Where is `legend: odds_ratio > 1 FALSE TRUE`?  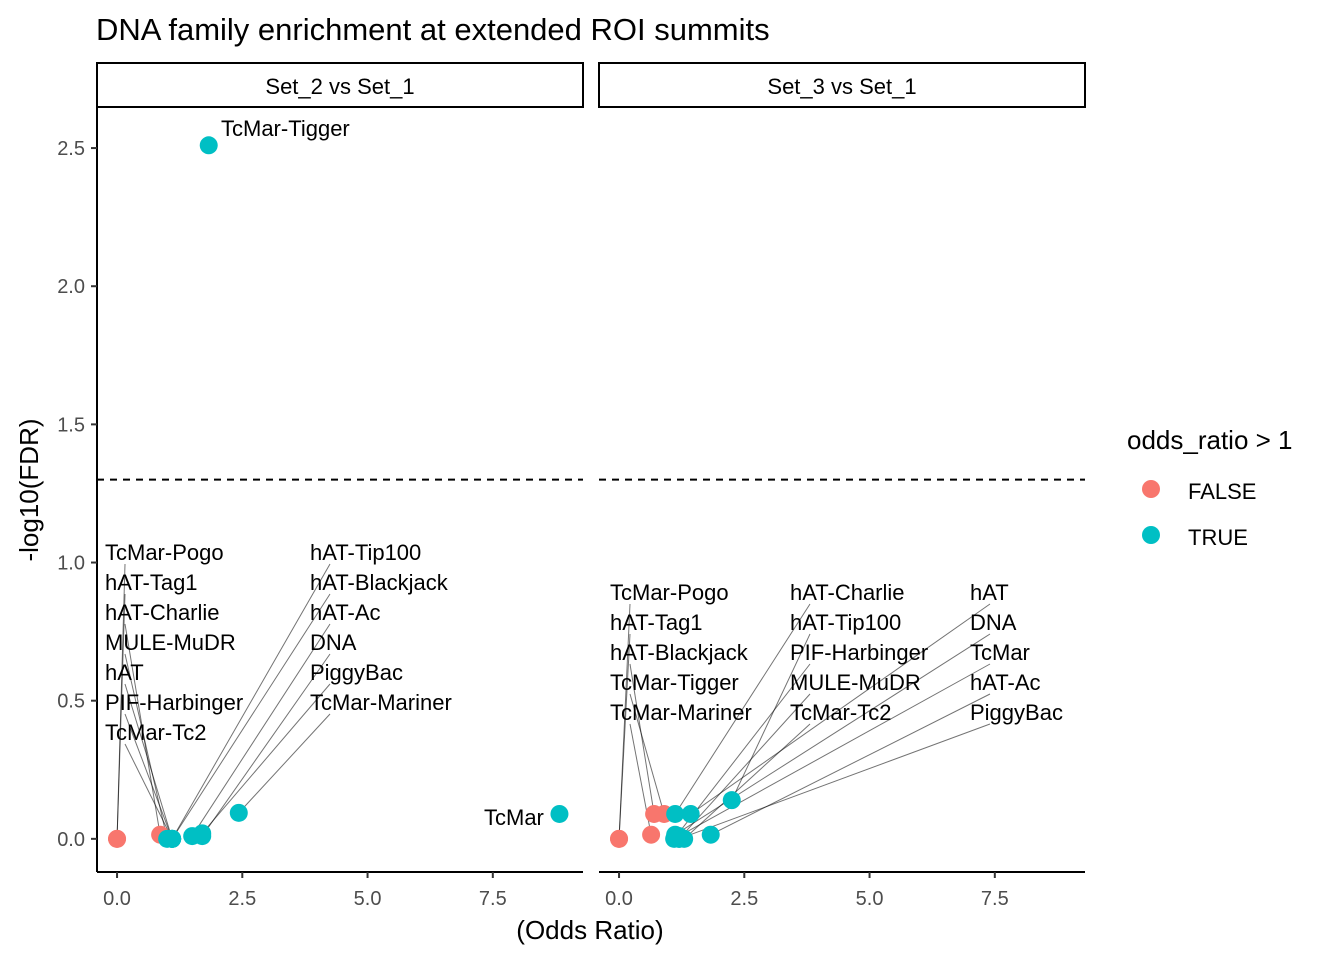
legend: odds_ratio > 1 FALSE TRUE is located at coordinates (1210, 487).